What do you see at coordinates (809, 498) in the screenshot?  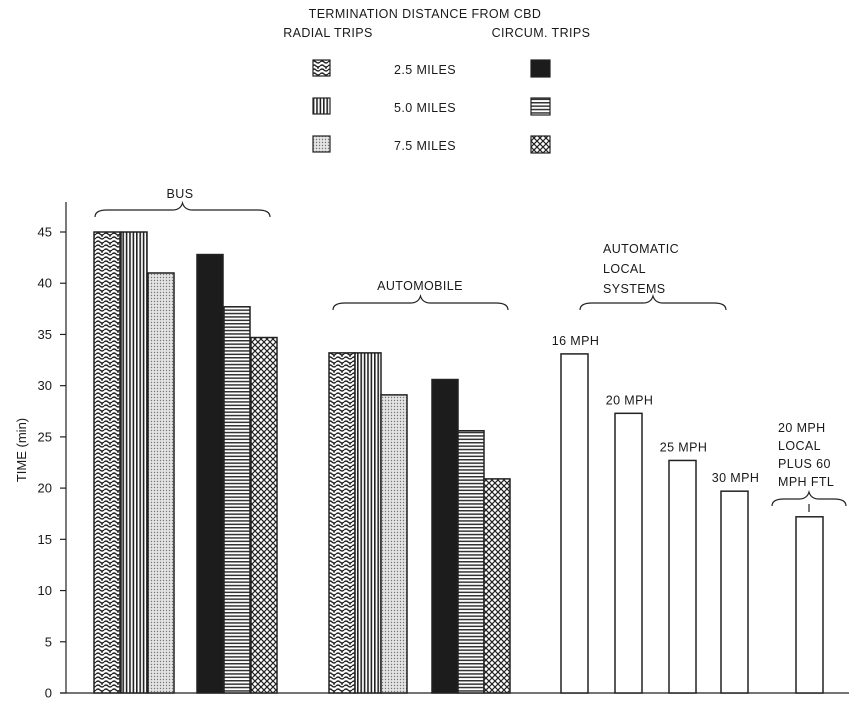 I see `group-brace-ftl` at bounding box center [809, 498].